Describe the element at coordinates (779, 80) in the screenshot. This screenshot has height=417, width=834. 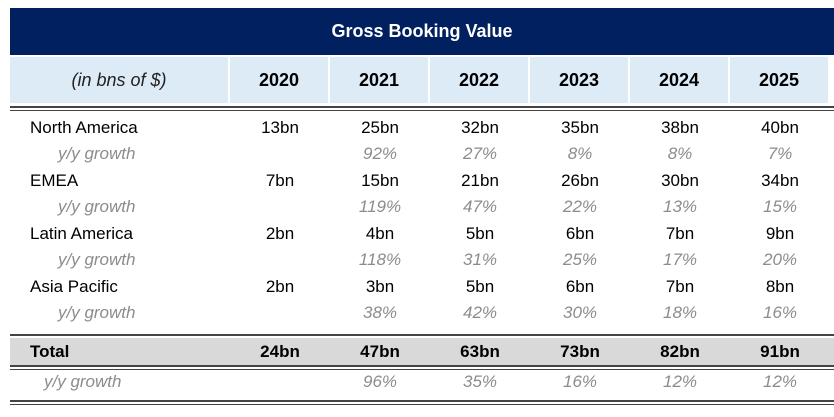
I see `year-header: 2025` at that location.